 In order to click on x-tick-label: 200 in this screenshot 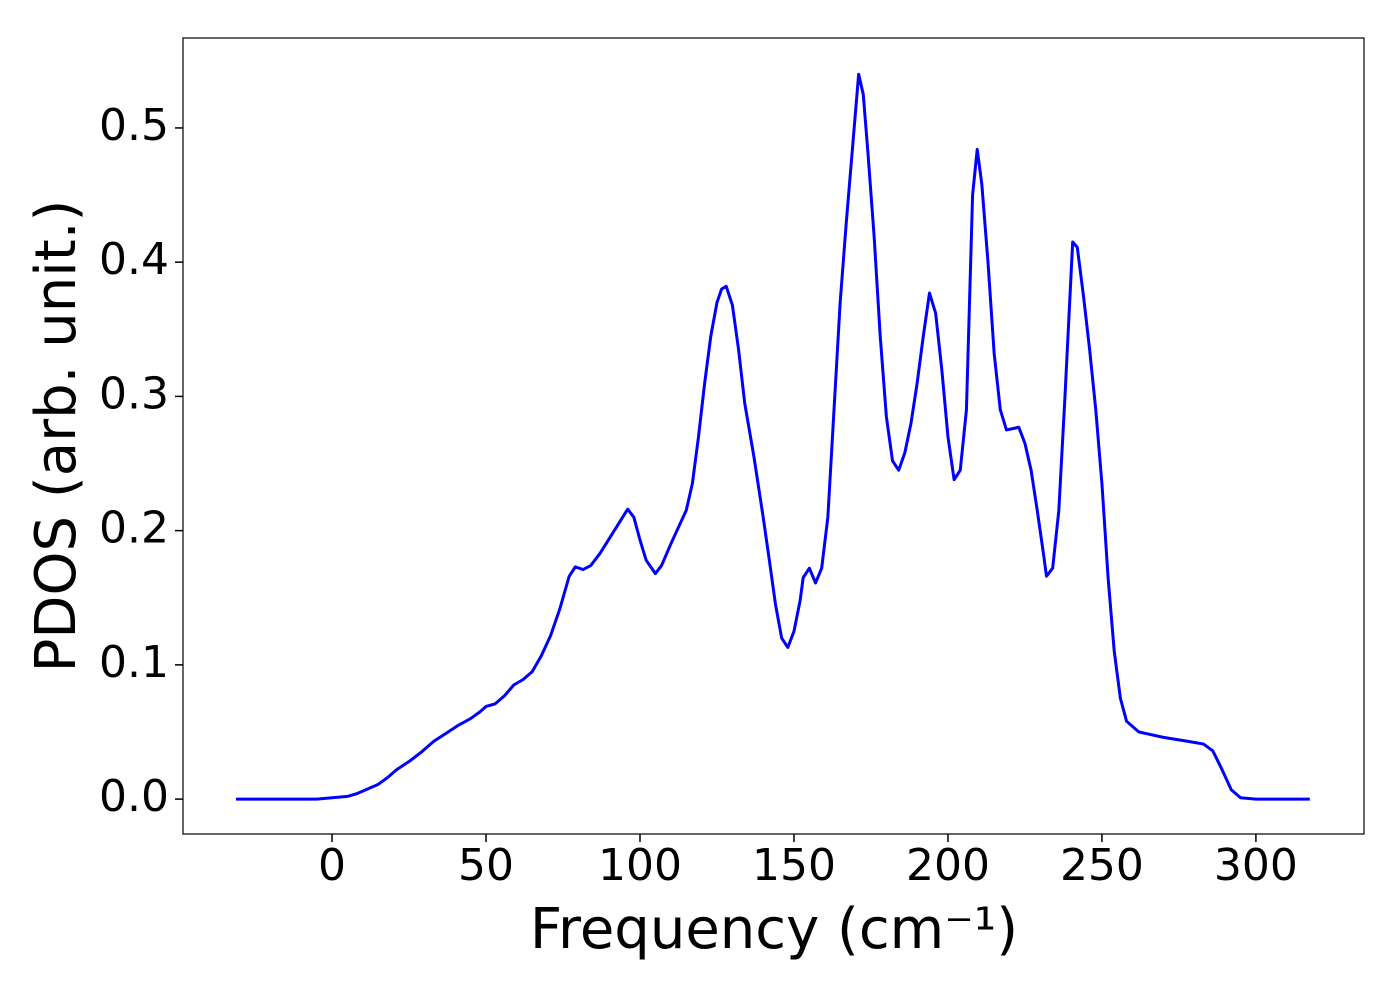, I will do `click(948, 865)`.